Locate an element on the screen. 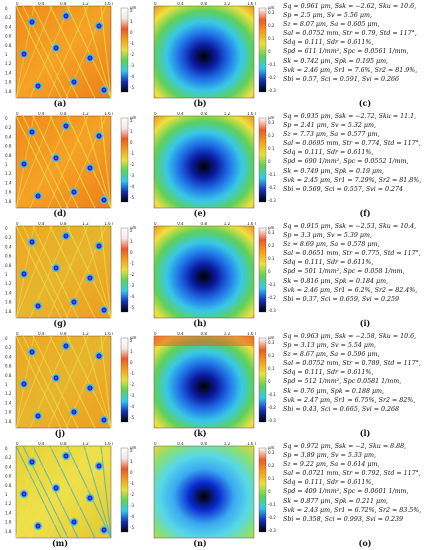  svg-text: 2 is located at coordinates (131, 230).